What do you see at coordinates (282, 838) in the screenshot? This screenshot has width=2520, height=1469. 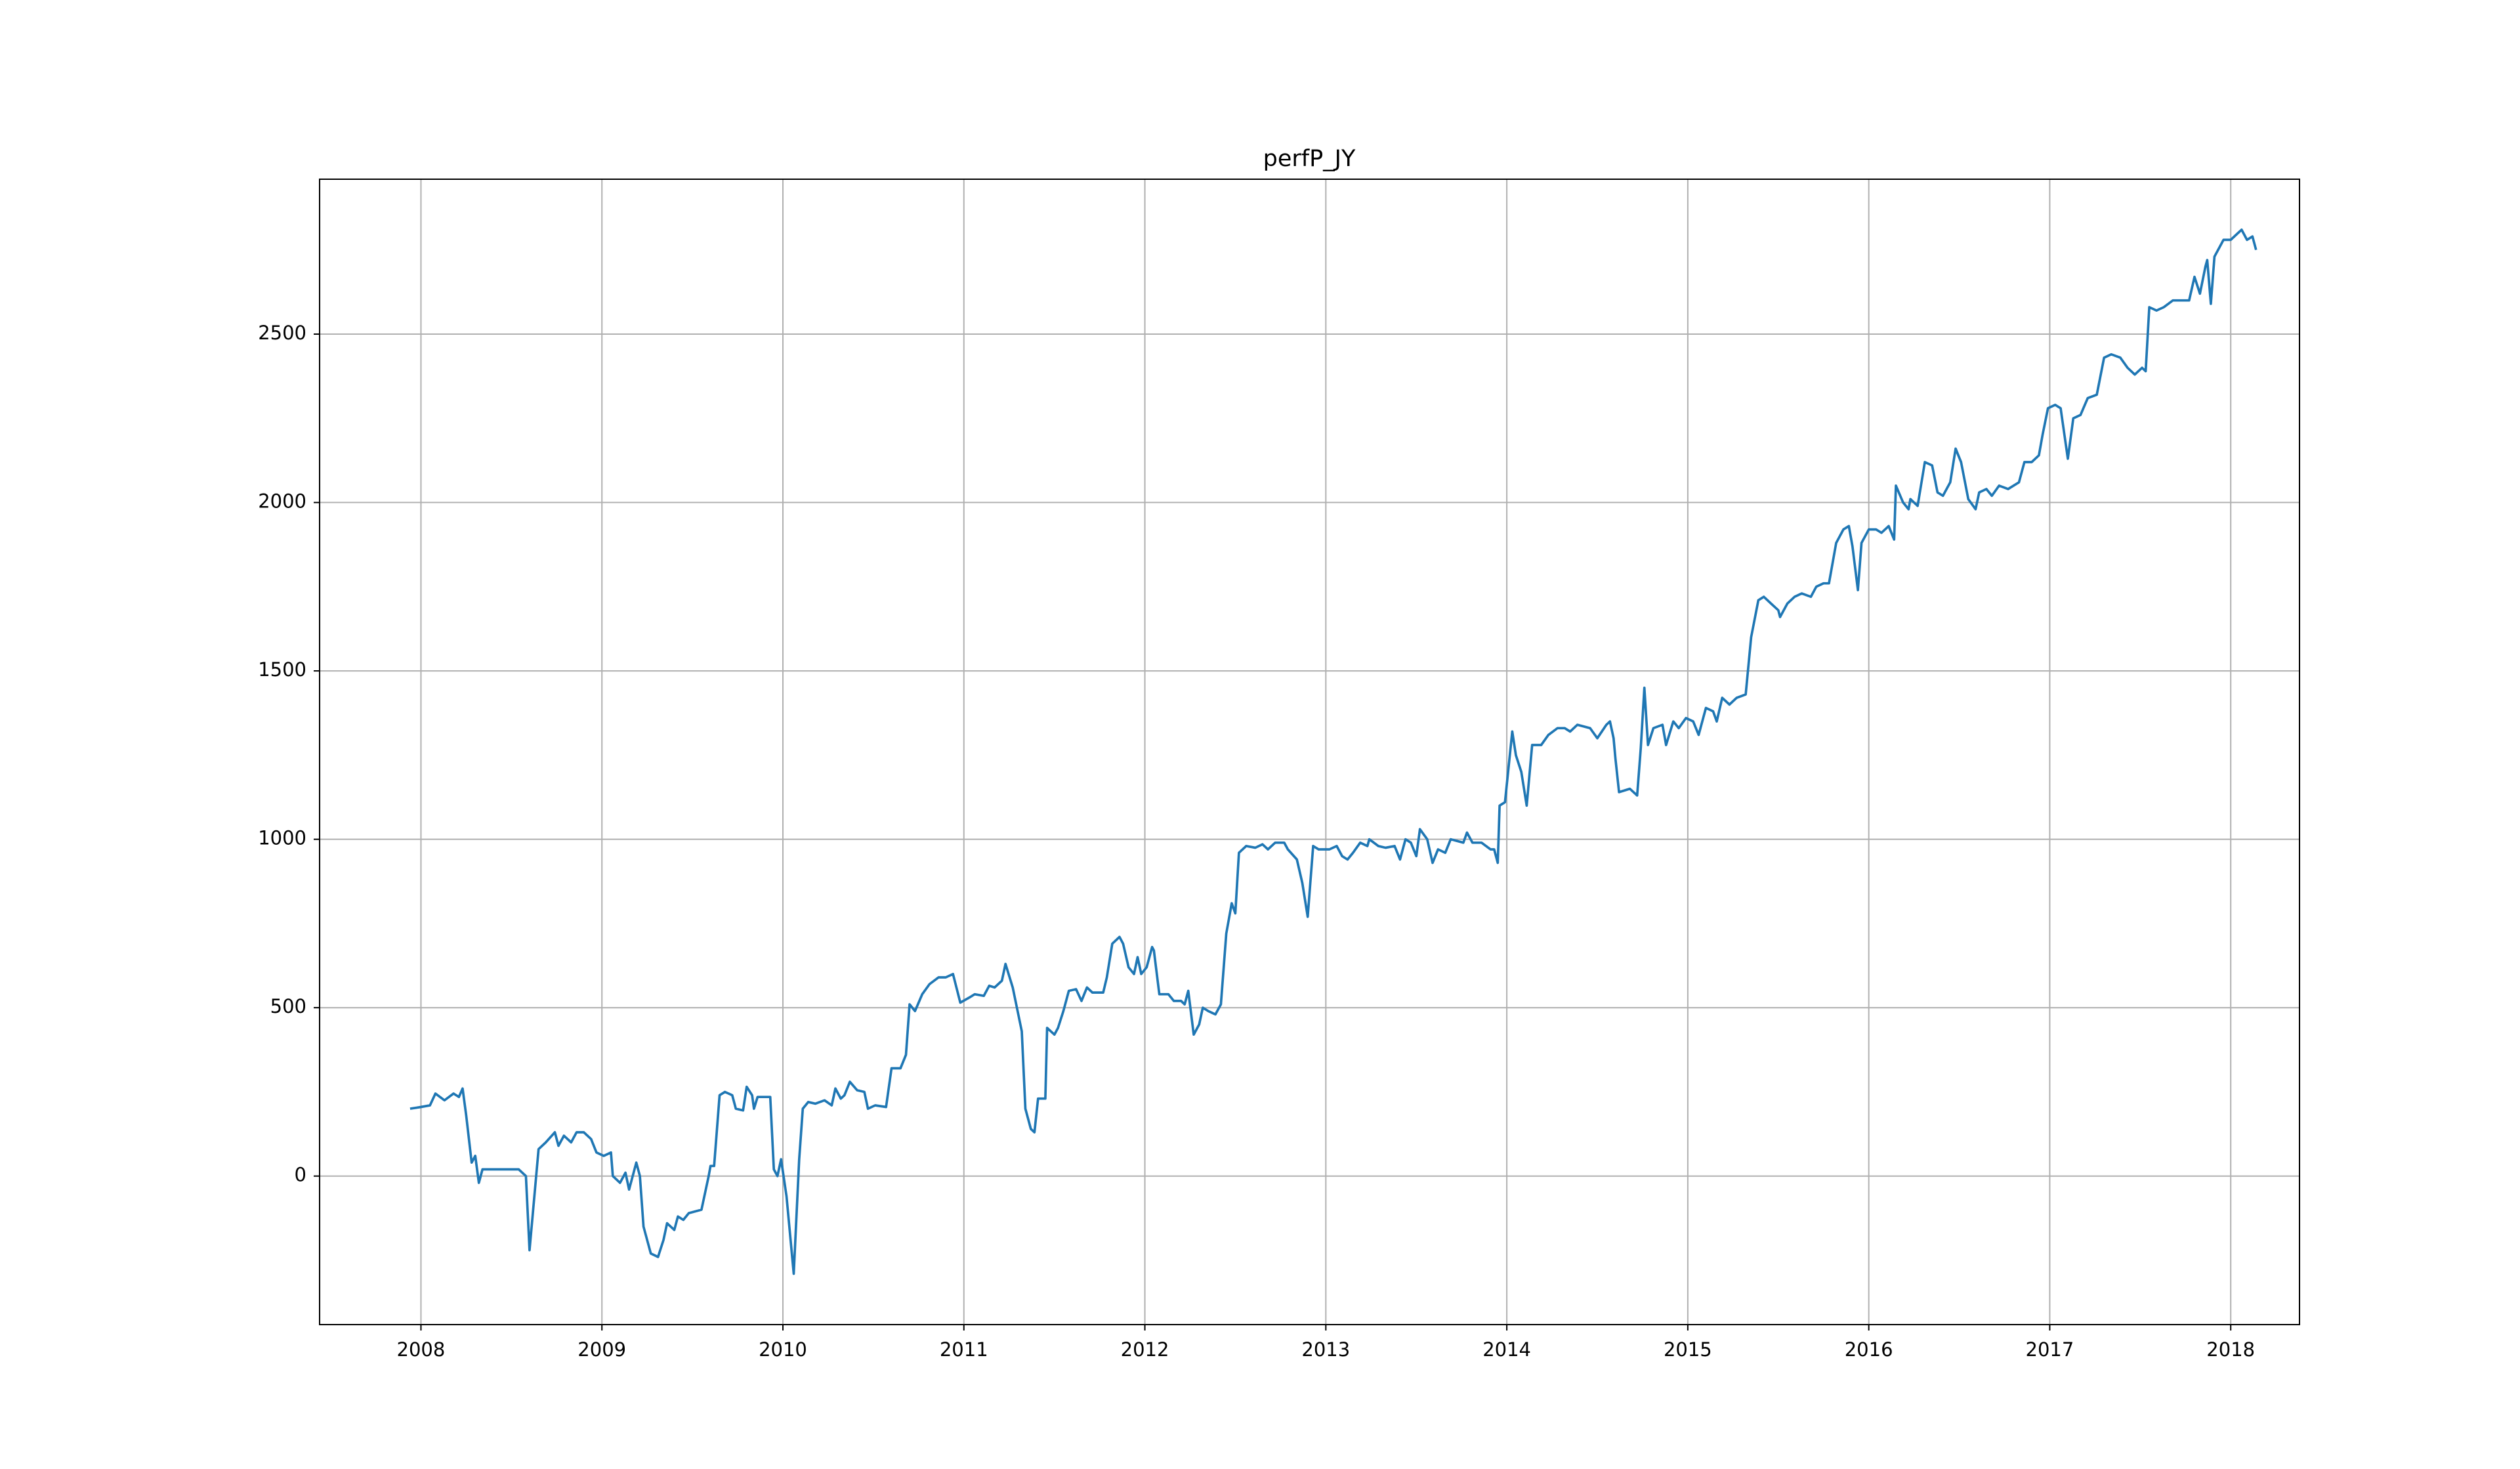 I see `y-tick-label: 1000` at bounding box center [282, 838].